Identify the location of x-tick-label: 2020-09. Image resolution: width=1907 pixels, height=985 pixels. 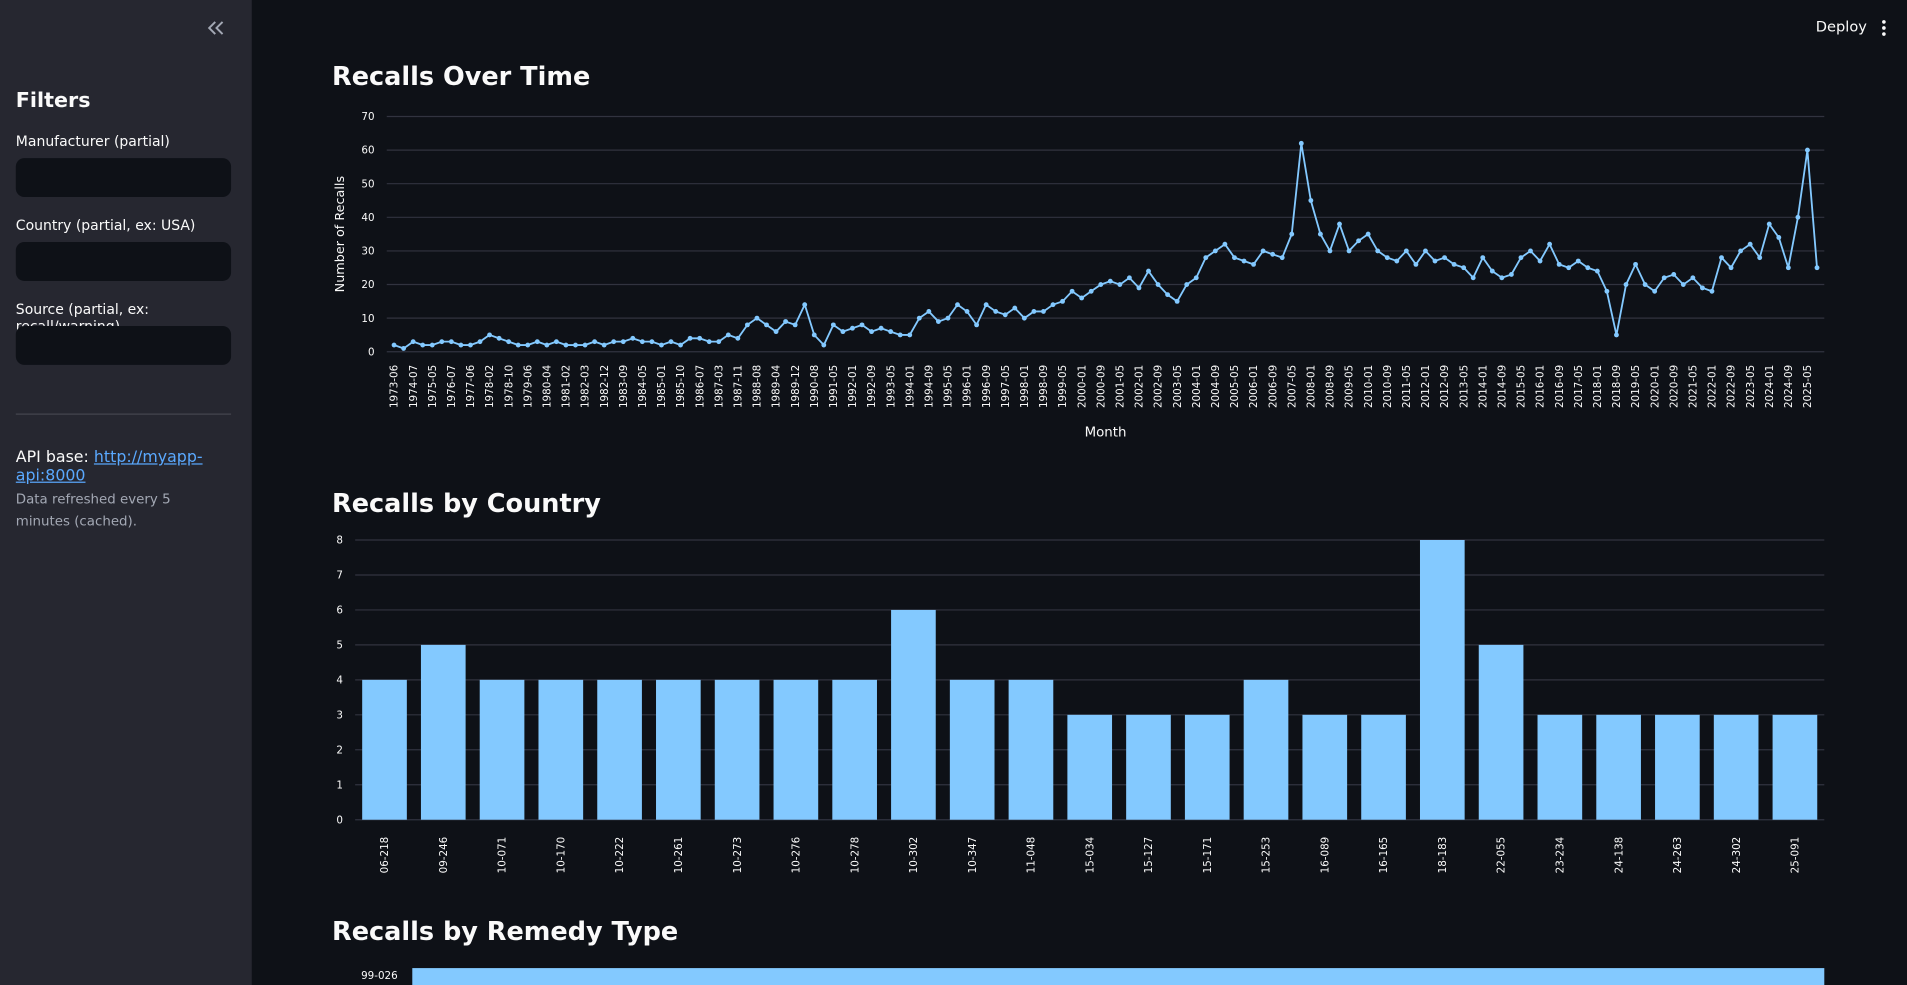
(1674, 386).